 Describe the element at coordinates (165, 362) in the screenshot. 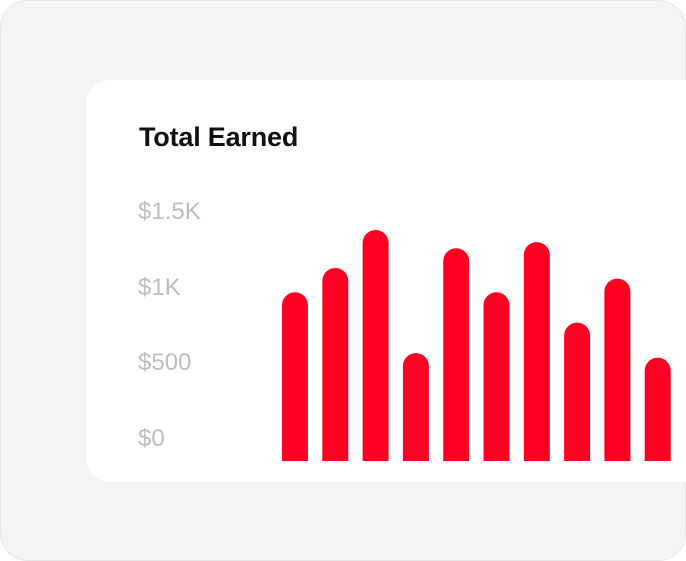

I see `y-tick-500: $500` at that location.